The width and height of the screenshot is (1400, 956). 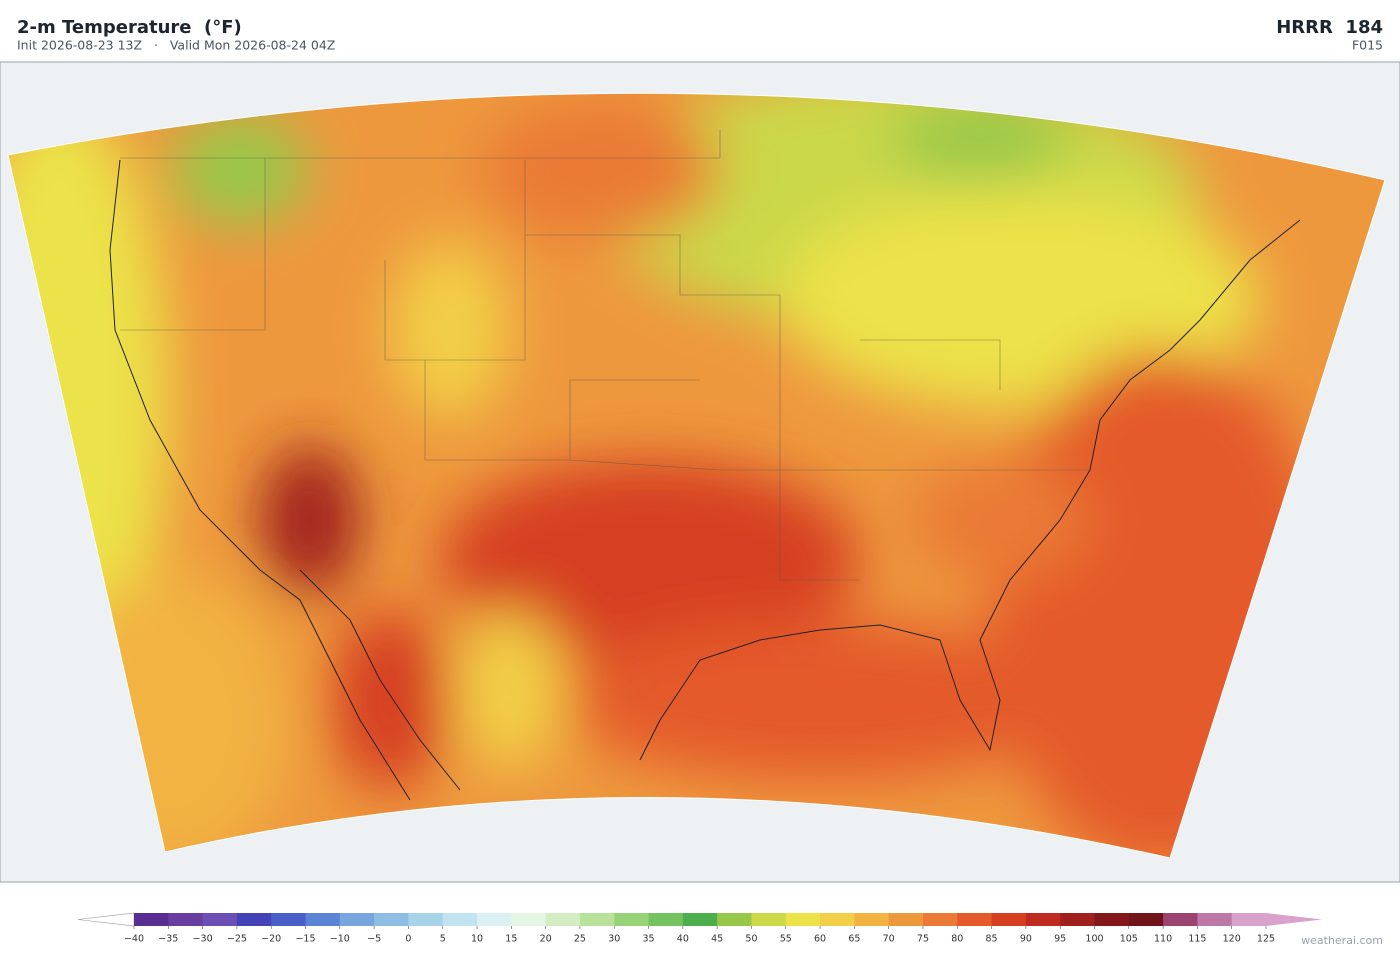 I want to click on model: HRRR 184, so click(x=1329, y=27).